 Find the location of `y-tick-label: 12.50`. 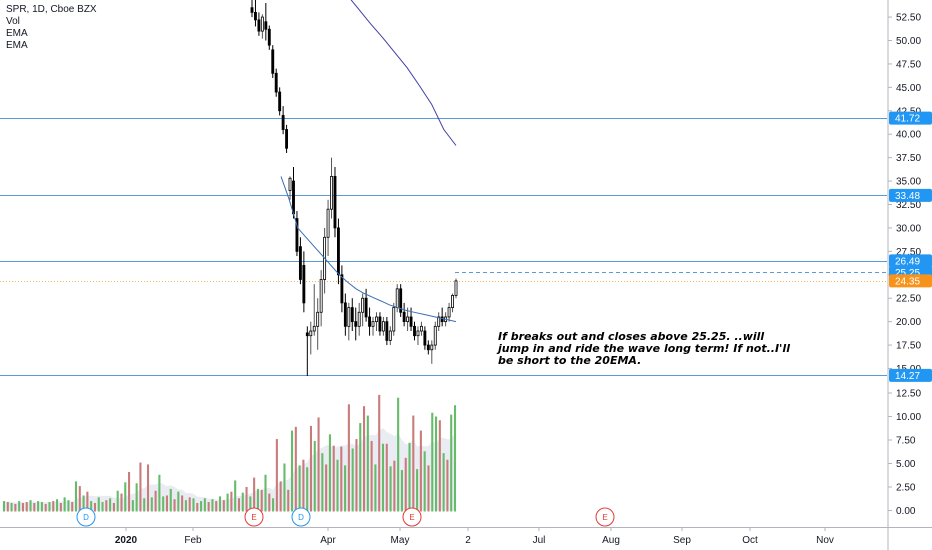

y-tick-label: 12.50 is located at coordinates (908, 394).